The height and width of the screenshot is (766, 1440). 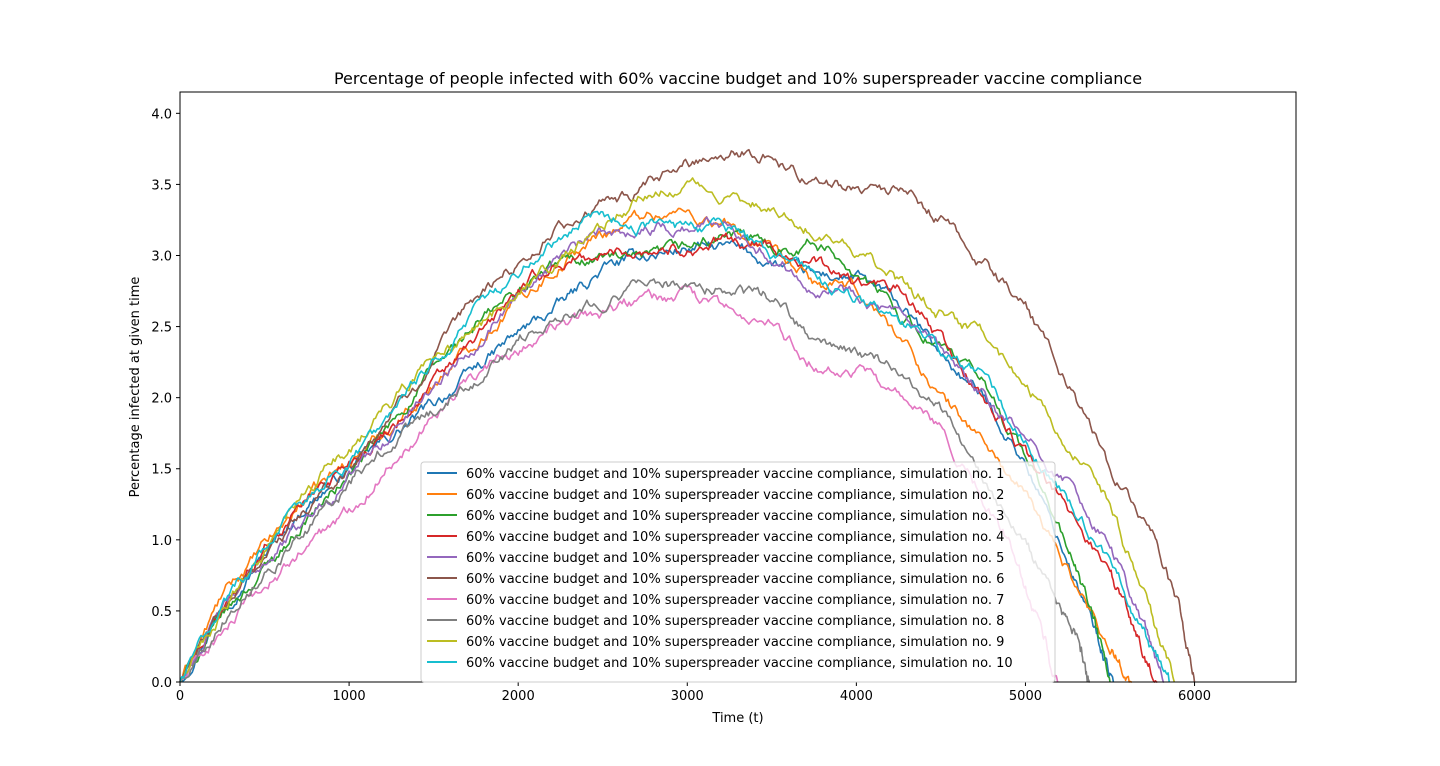 I want to click on legend-box, so click(x=738, y=572).